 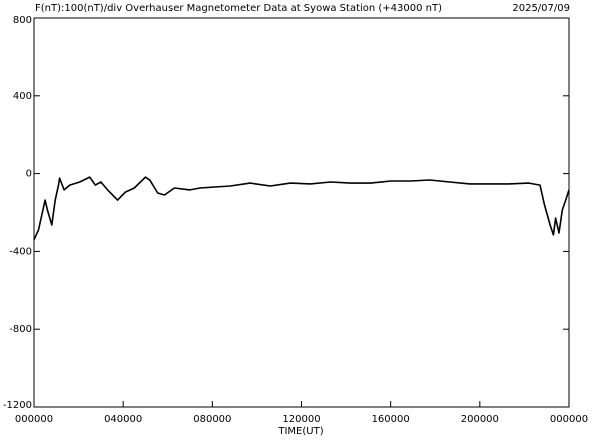 I want to click on x-tick-label: 200000, so click(x=480, y=419).